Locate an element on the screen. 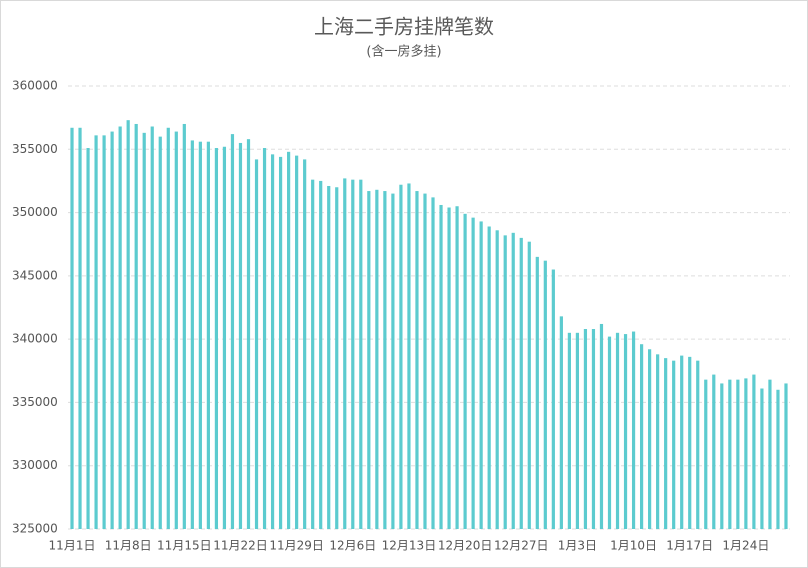 This screenshot has width=808, height=568. y-tick-label: 330000 is located at coordinates (35, 465).